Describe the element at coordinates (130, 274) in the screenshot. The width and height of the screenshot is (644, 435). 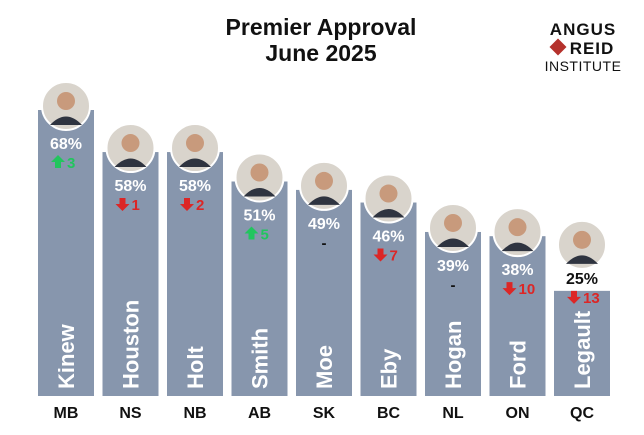
I see `bar-ns` at that location.